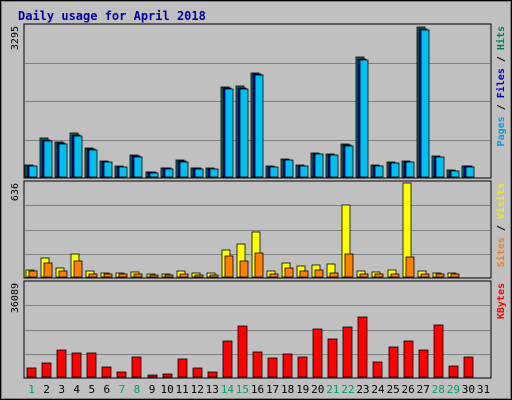 The width and height of the screenshot is (512, 400). Describe the element at coordinates (46, 389) in the screenshot. I see `day-label-2: 2` at that location.